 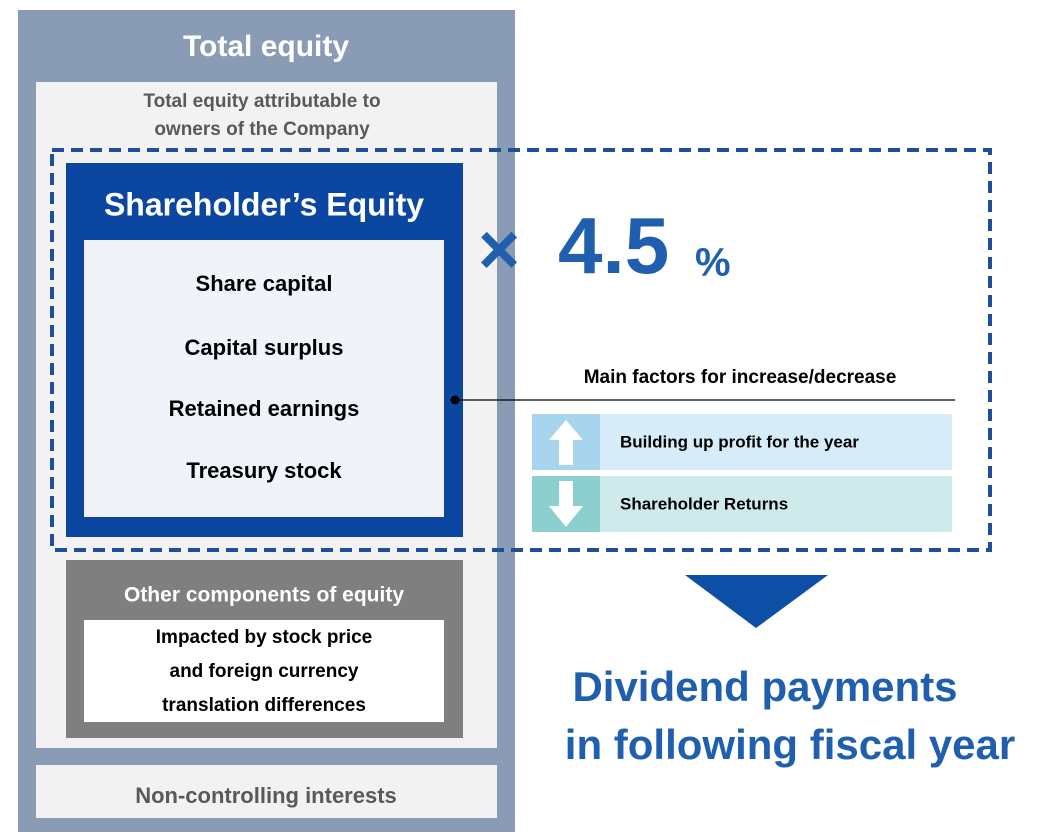 I want to click on other-note: and foreign currency, so click(x=264, y=671).